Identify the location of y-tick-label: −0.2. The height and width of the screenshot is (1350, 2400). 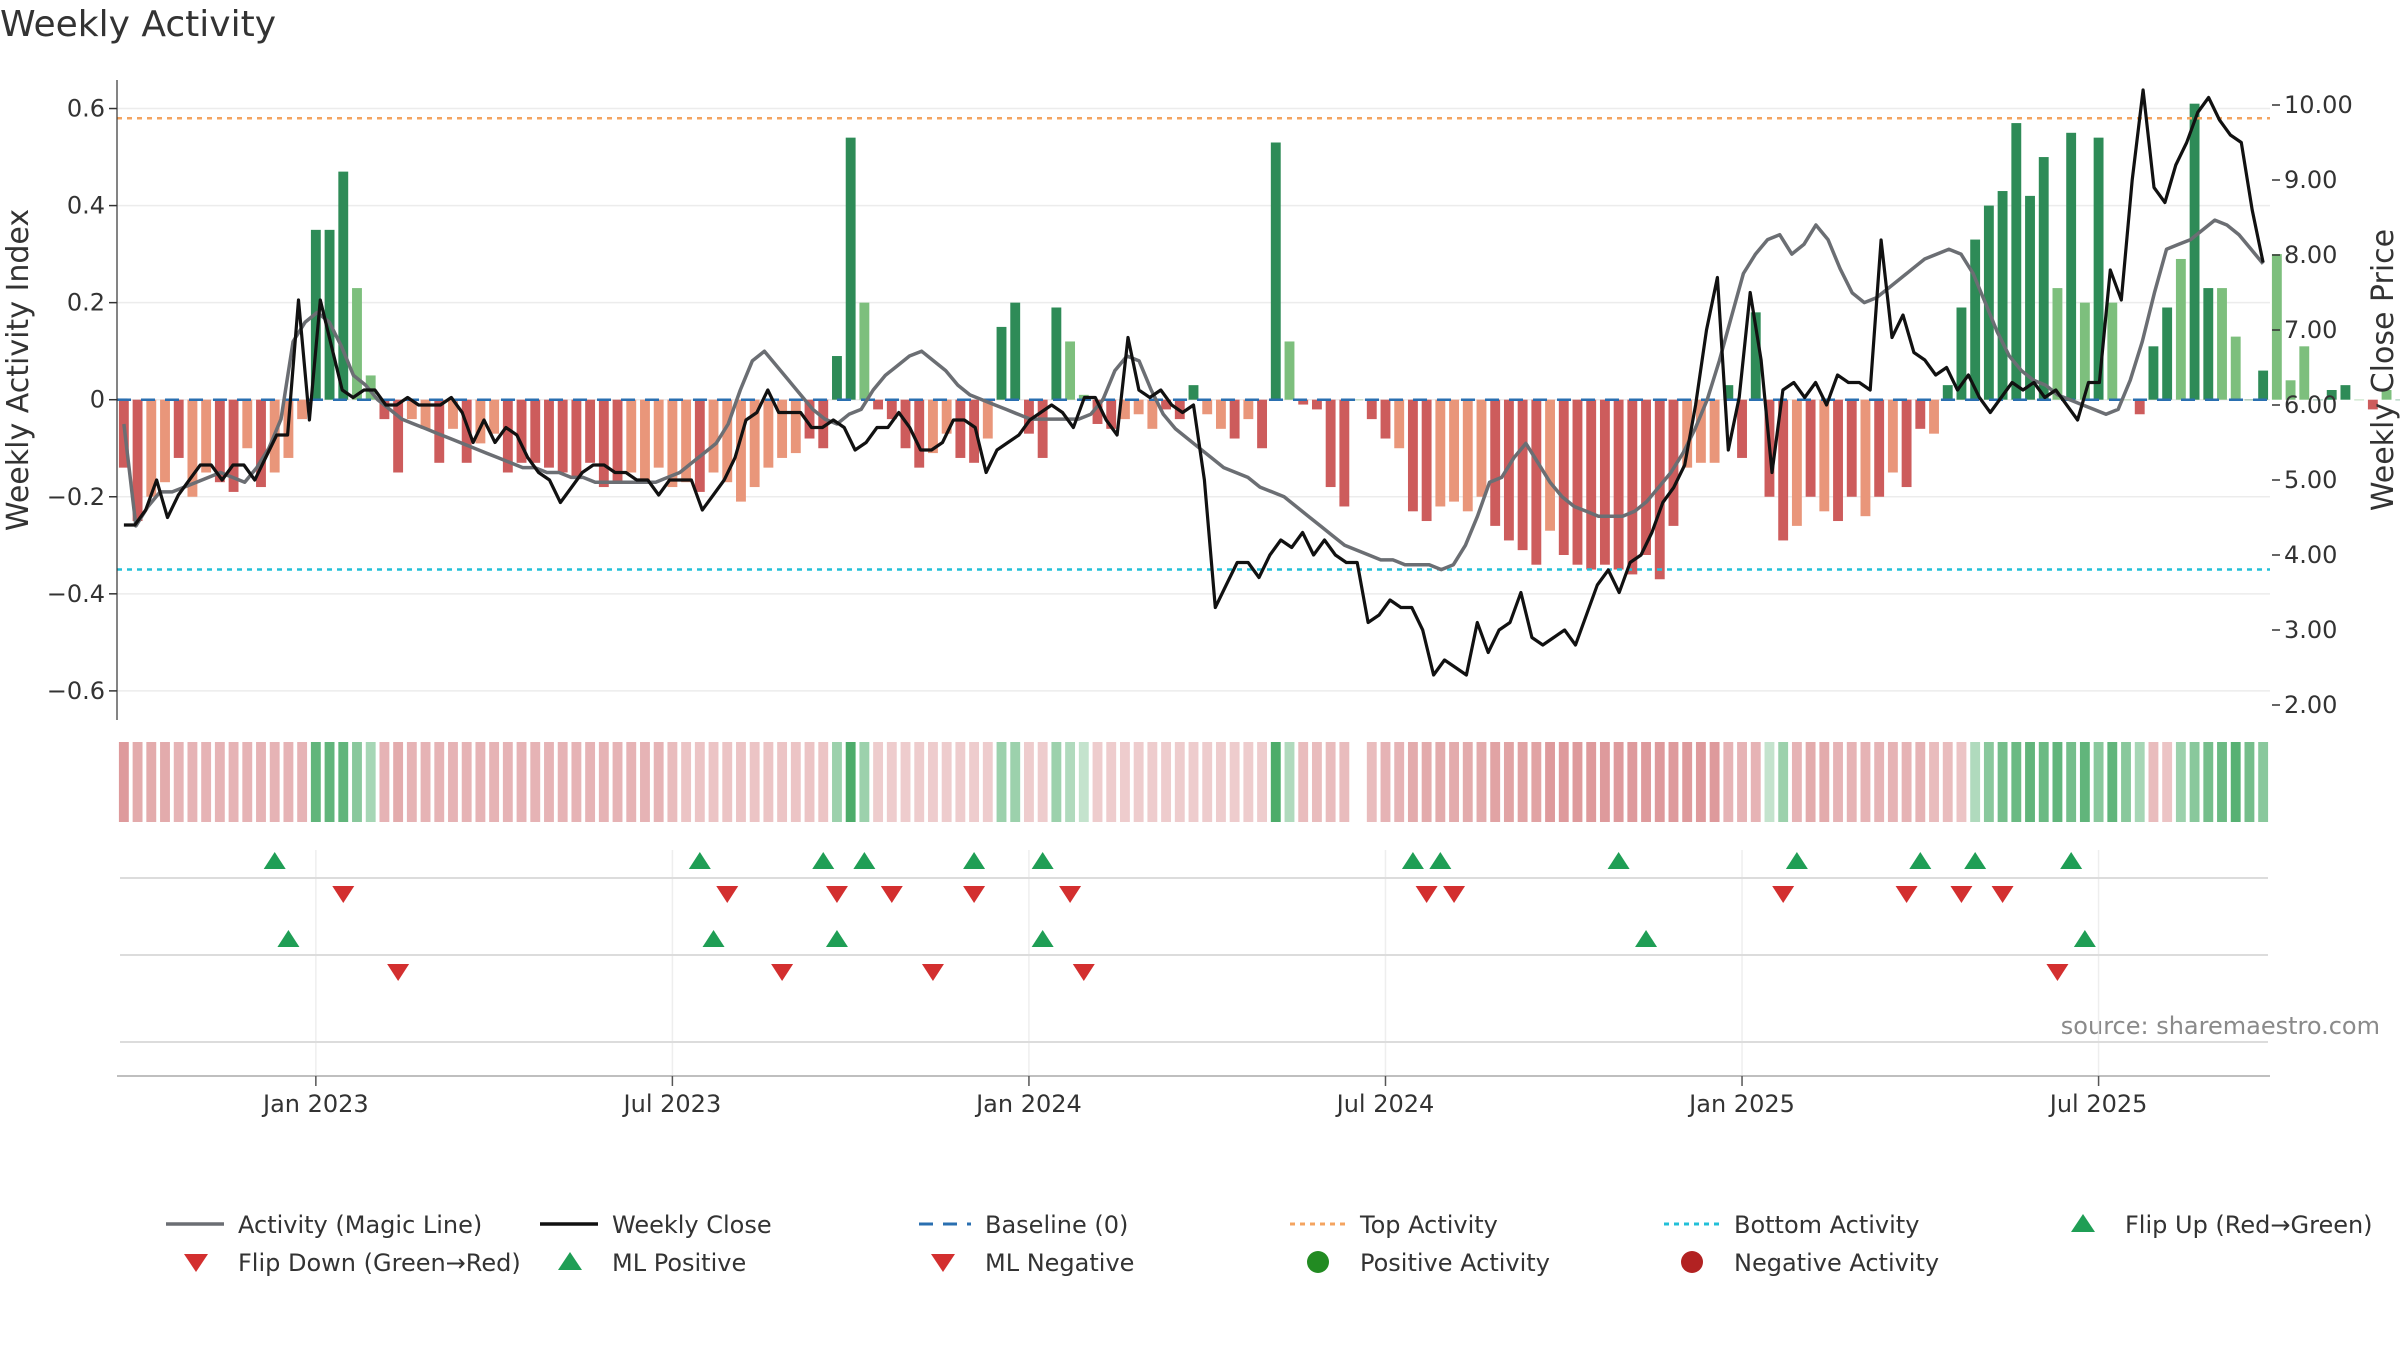
(76, 497).